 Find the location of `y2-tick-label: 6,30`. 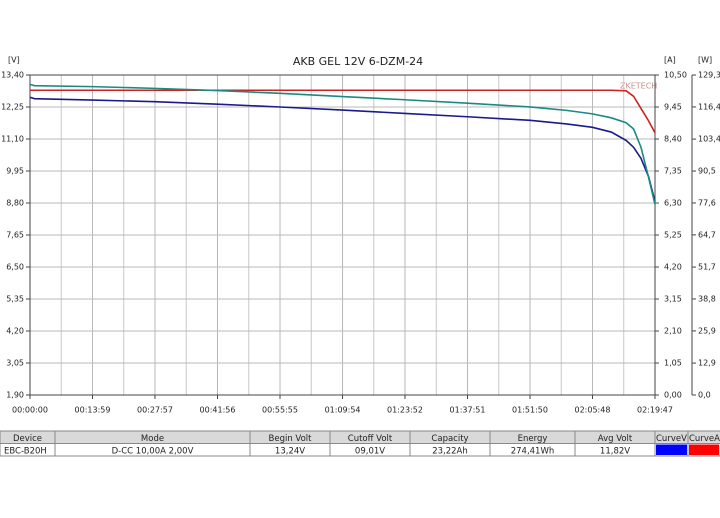

y2-tick-label: 6,30 is located at coordinates (673, 203).